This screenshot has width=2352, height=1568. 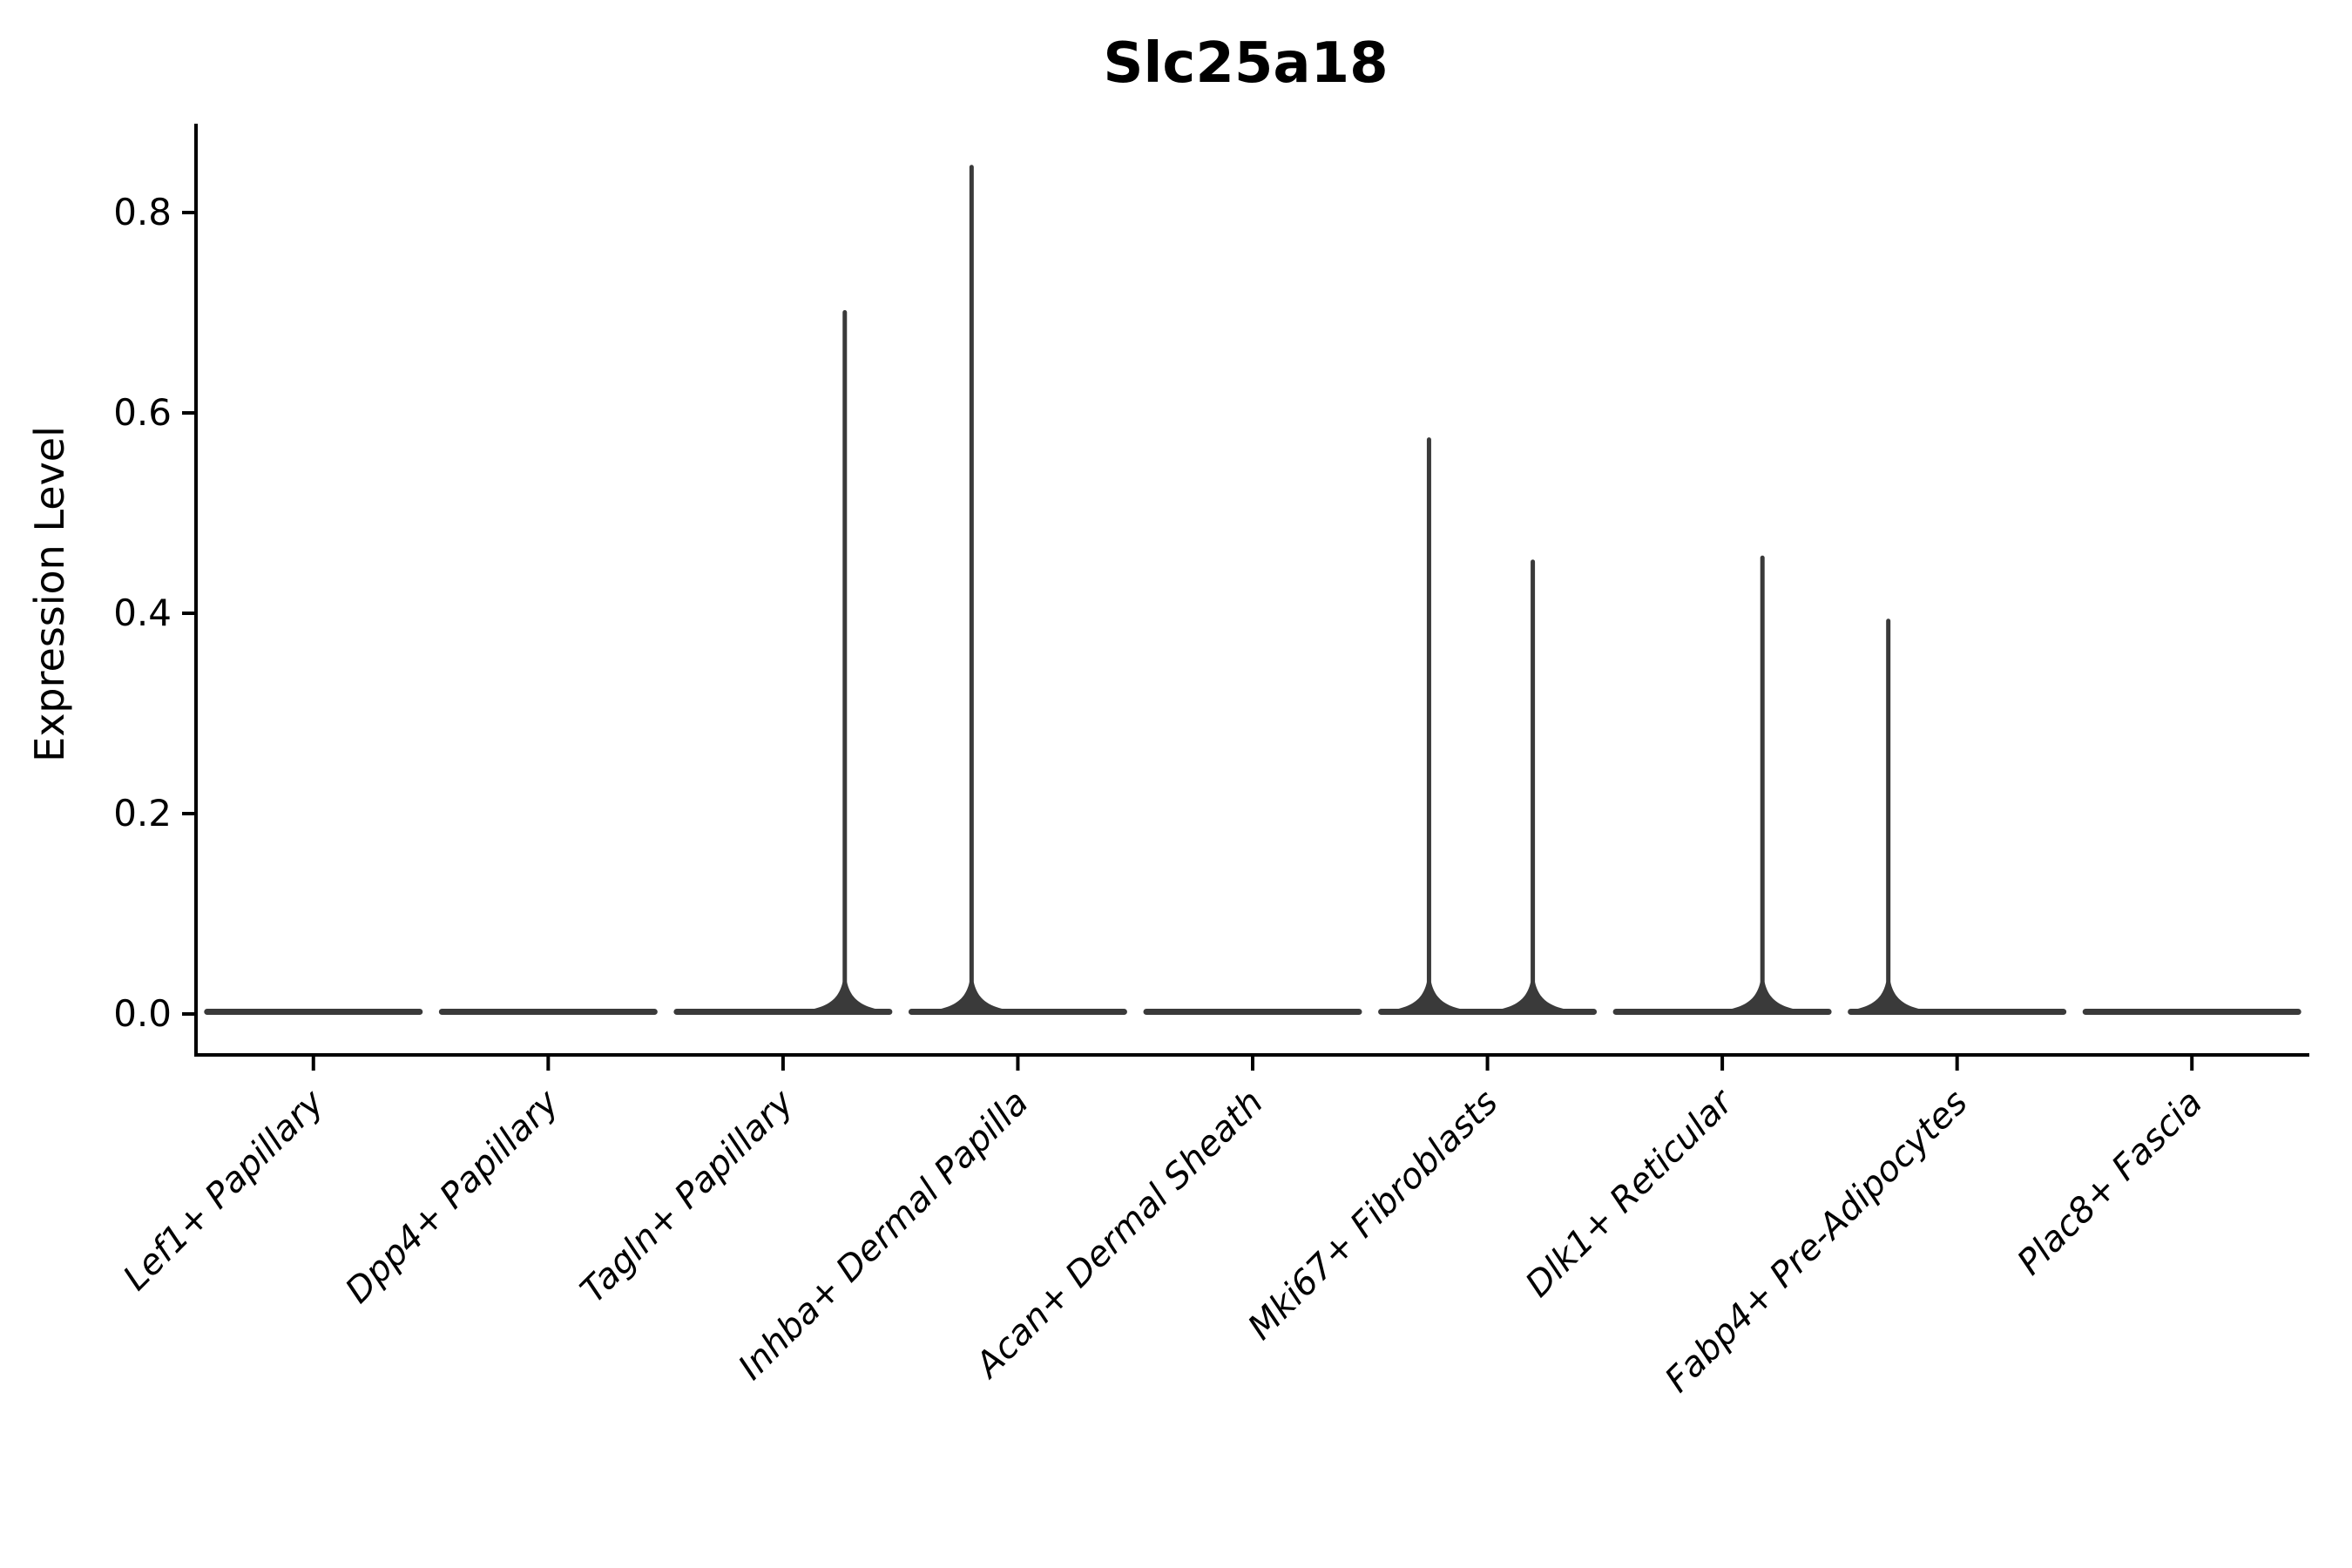 What do you see at coordinates (142, 1014) in the screenshot?
I see `y-tick-label: 0.0` at bounding box center [142, 1014].